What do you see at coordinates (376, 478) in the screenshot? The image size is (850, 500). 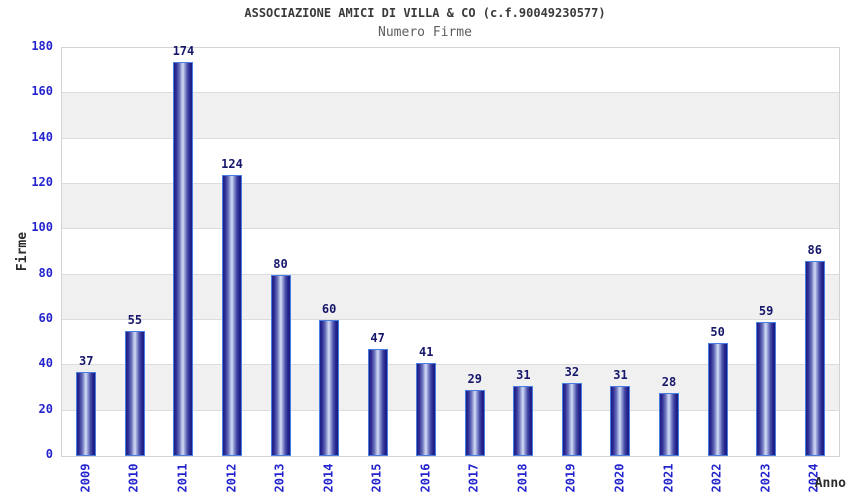 I see `x-tick-label: 2015` at bounding box center [376, 478].